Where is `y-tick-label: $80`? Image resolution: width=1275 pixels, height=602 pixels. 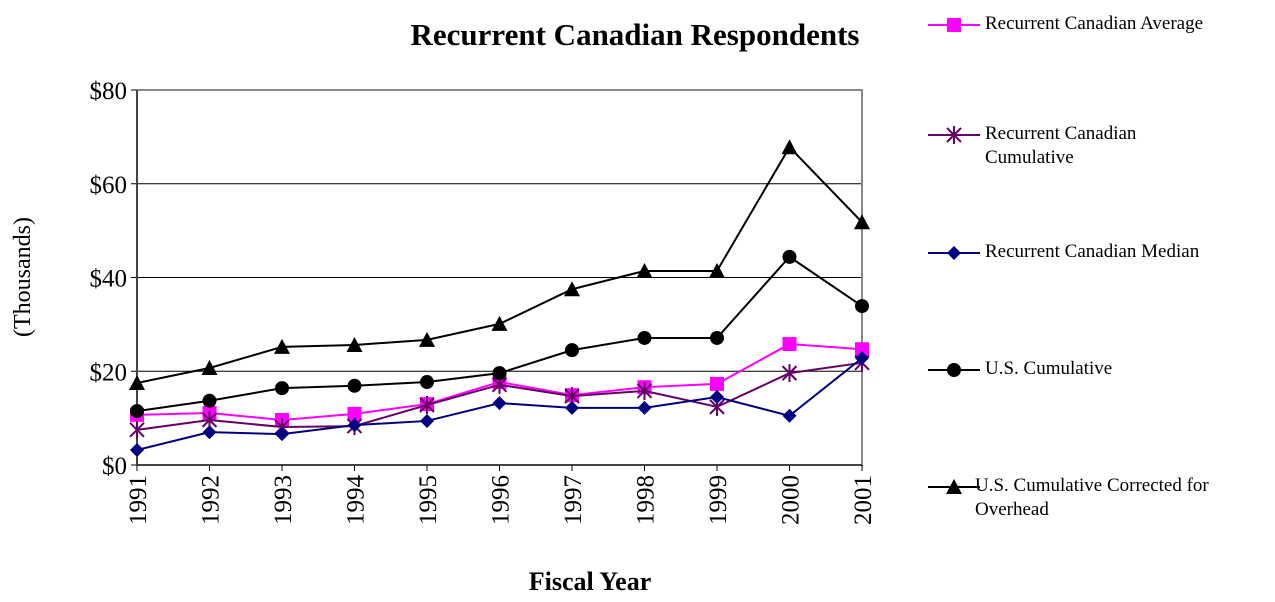
y-tick-label: $80 is located at coordinates (109, 91).